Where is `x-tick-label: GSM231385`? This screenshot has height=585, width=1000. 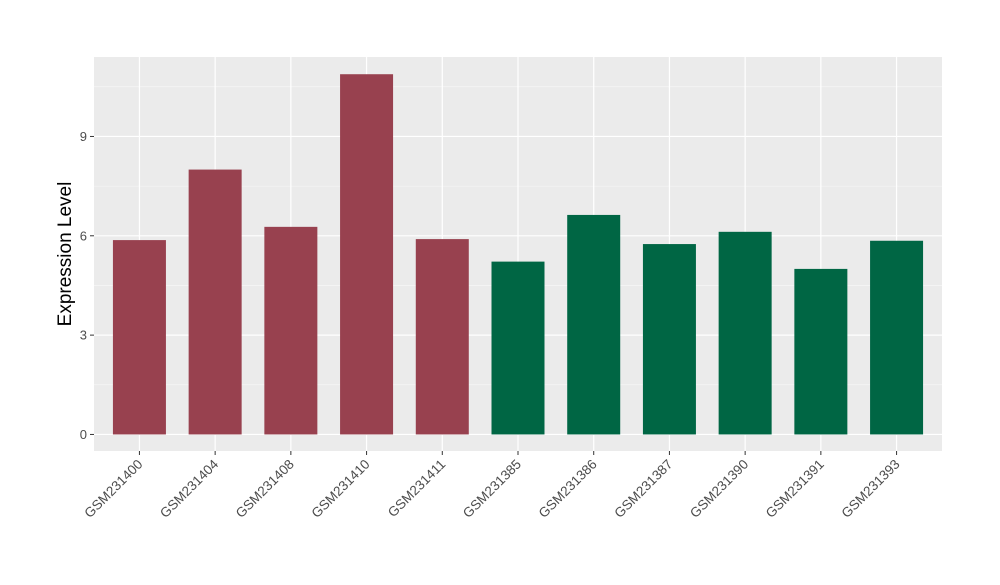
x-tick-label: GSM231385 is located at coordinates (492, 489).